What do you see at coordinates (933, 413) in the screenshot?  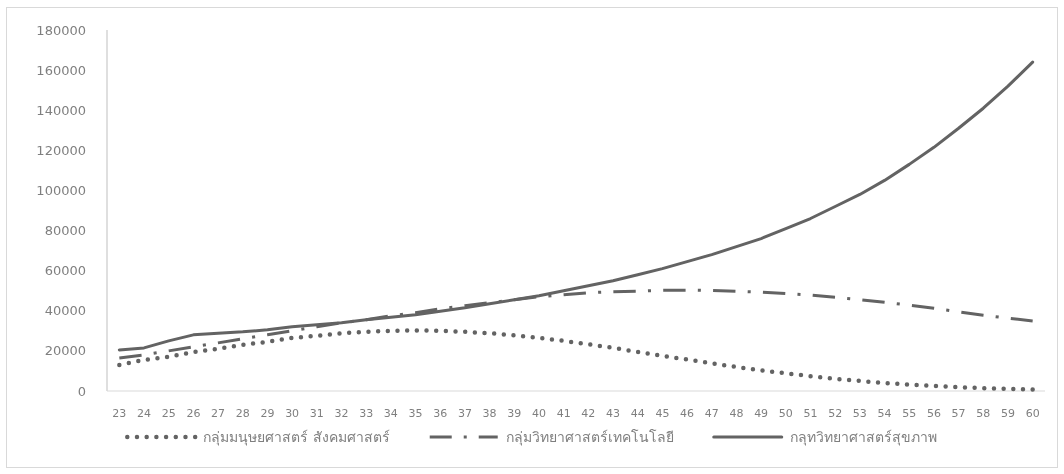 I see `x-tick-label: 56` at bounding box center [933, 413].